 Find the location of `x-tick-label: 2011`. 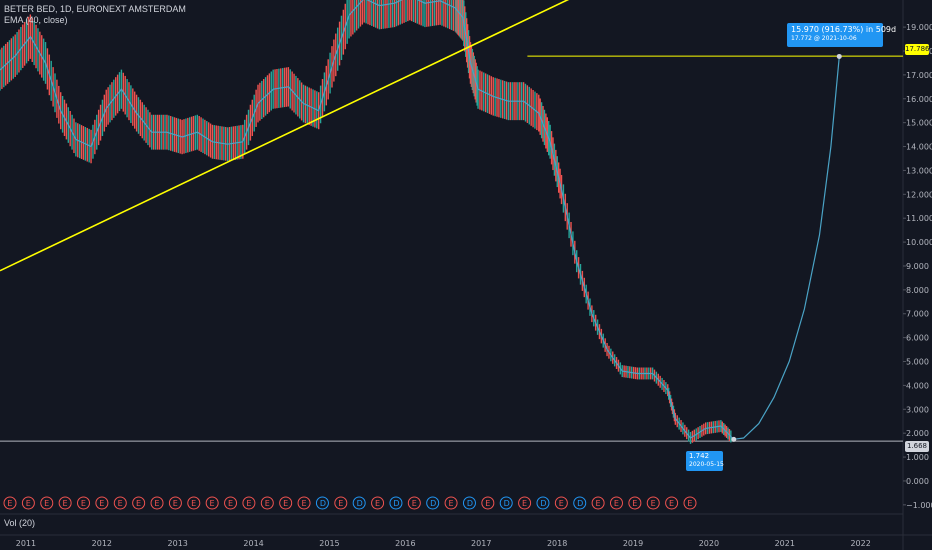

x-tick-label: 2011 is located at coordinates (26, 543).